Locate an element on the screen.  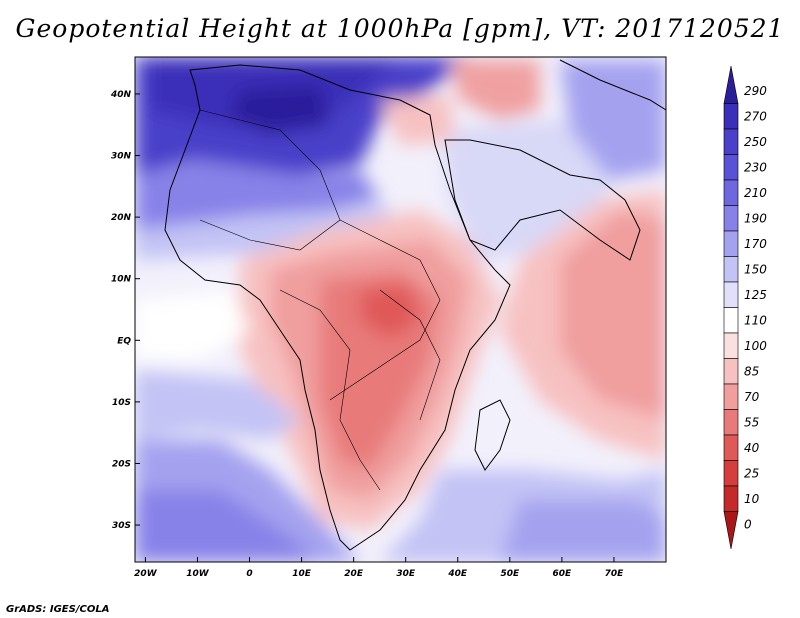
footer-credit: GrADS: IGES/COLA is located at coordinates (58, 609).